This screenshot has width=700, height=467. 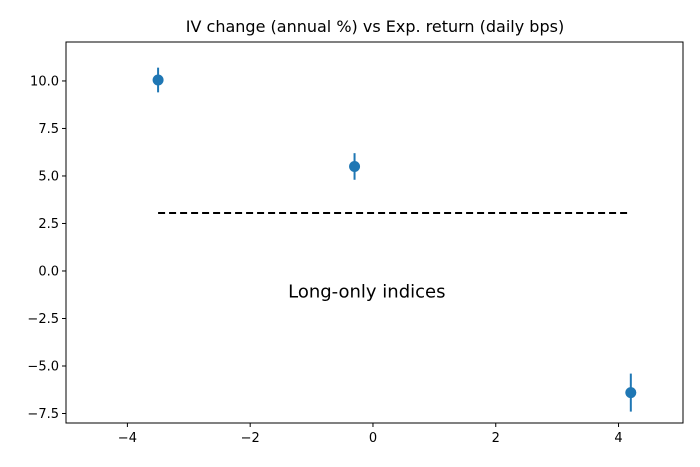 I want to click on x-axis: −4 −2 0 2 4, so click(x=370, y=434).